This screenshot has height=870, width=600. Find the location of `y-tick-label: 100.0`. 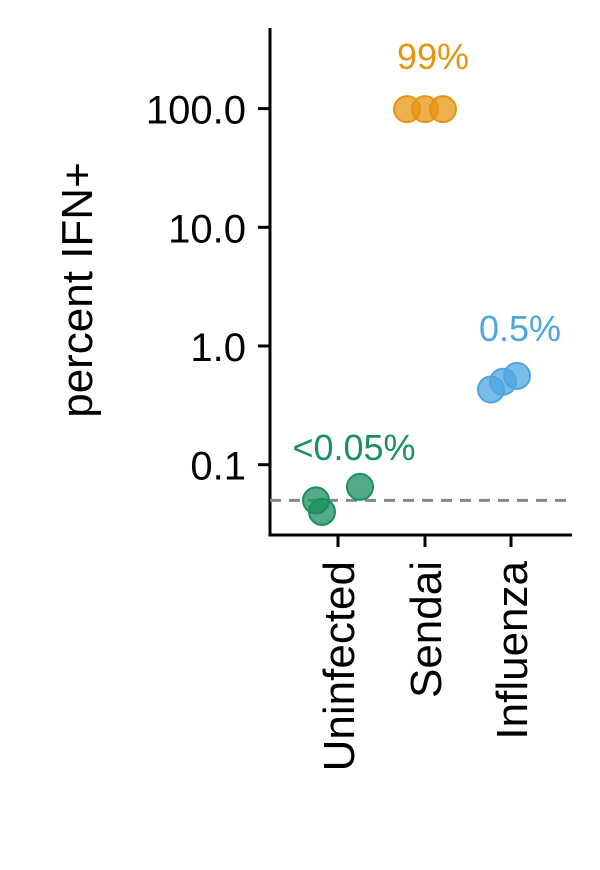

y-tick-label: 100.0 is located at coordinates (196, 111).